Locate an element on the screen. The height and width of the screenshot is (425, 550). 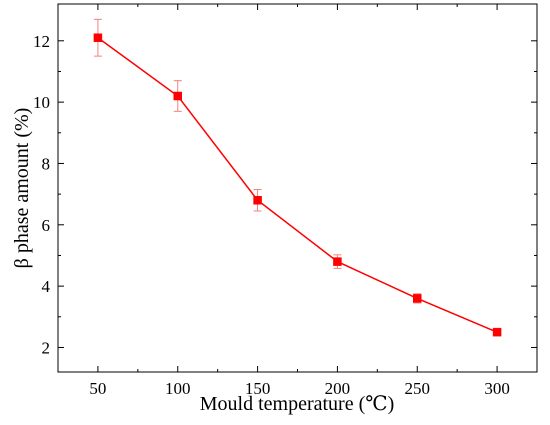
y-tick-label: 2 is located at coordinates (46, 347).